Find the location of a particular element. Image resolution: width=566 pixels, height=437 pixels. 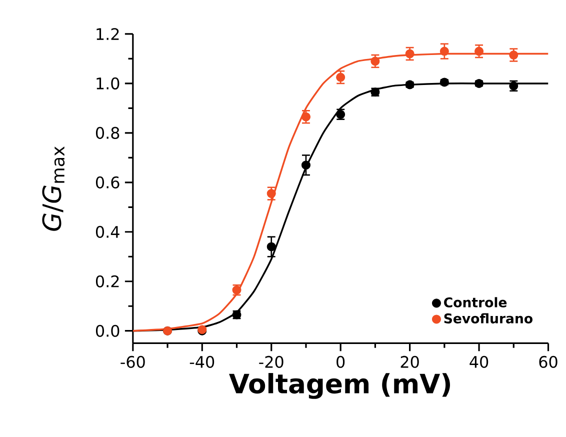

x-tick-label: 20 is located at coordinates (409, 362).